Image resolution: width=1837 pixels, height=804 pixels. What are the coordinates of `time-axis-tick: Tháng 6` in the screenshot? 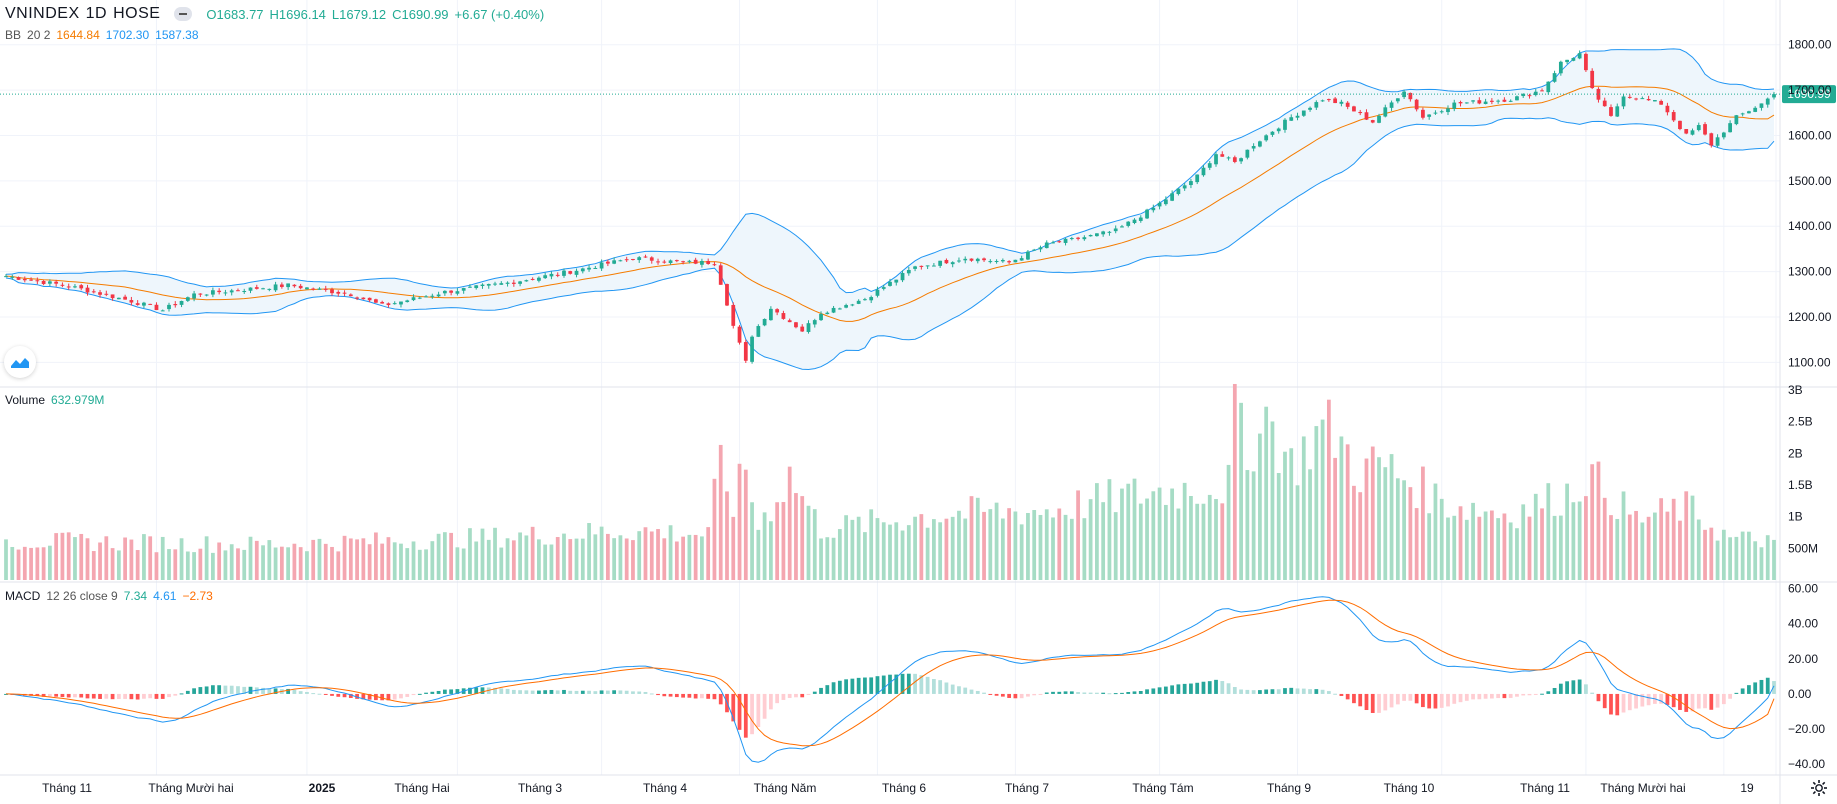 It's located at (904, 788).